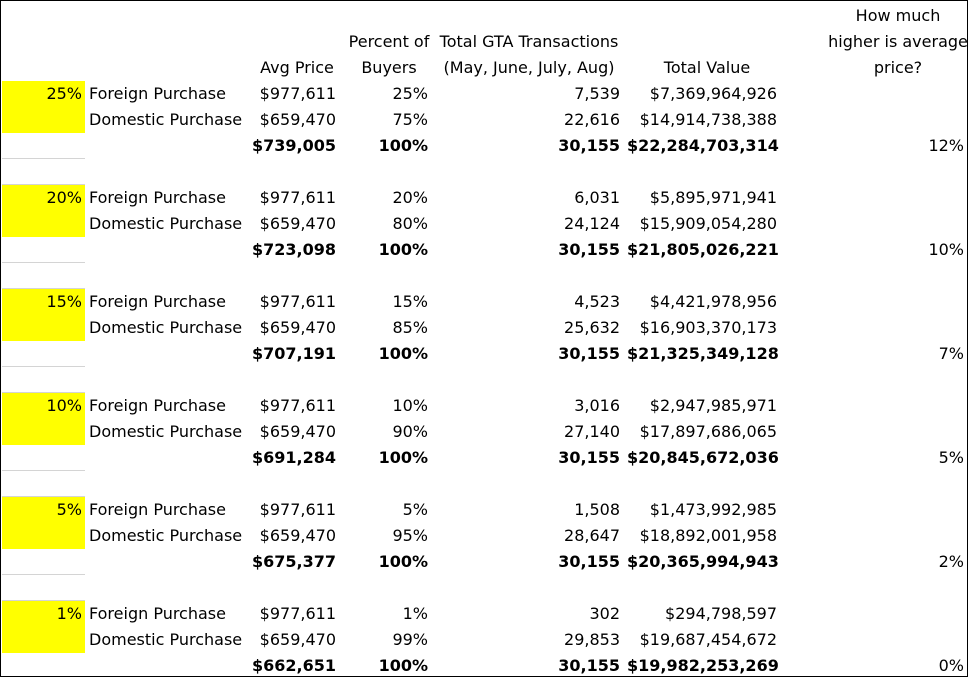 Image resolution: width=970 pixels, height=679 pixels. I want to click on header-percent-line2: Buyers, so click(389, 67).